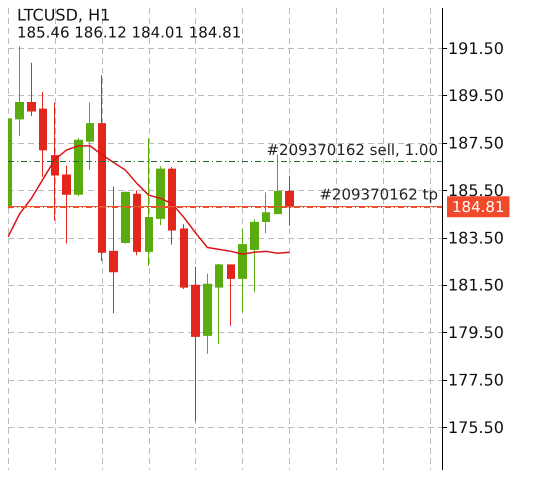  I want to click on ref-line-label: 184.81, so click(478, 207).